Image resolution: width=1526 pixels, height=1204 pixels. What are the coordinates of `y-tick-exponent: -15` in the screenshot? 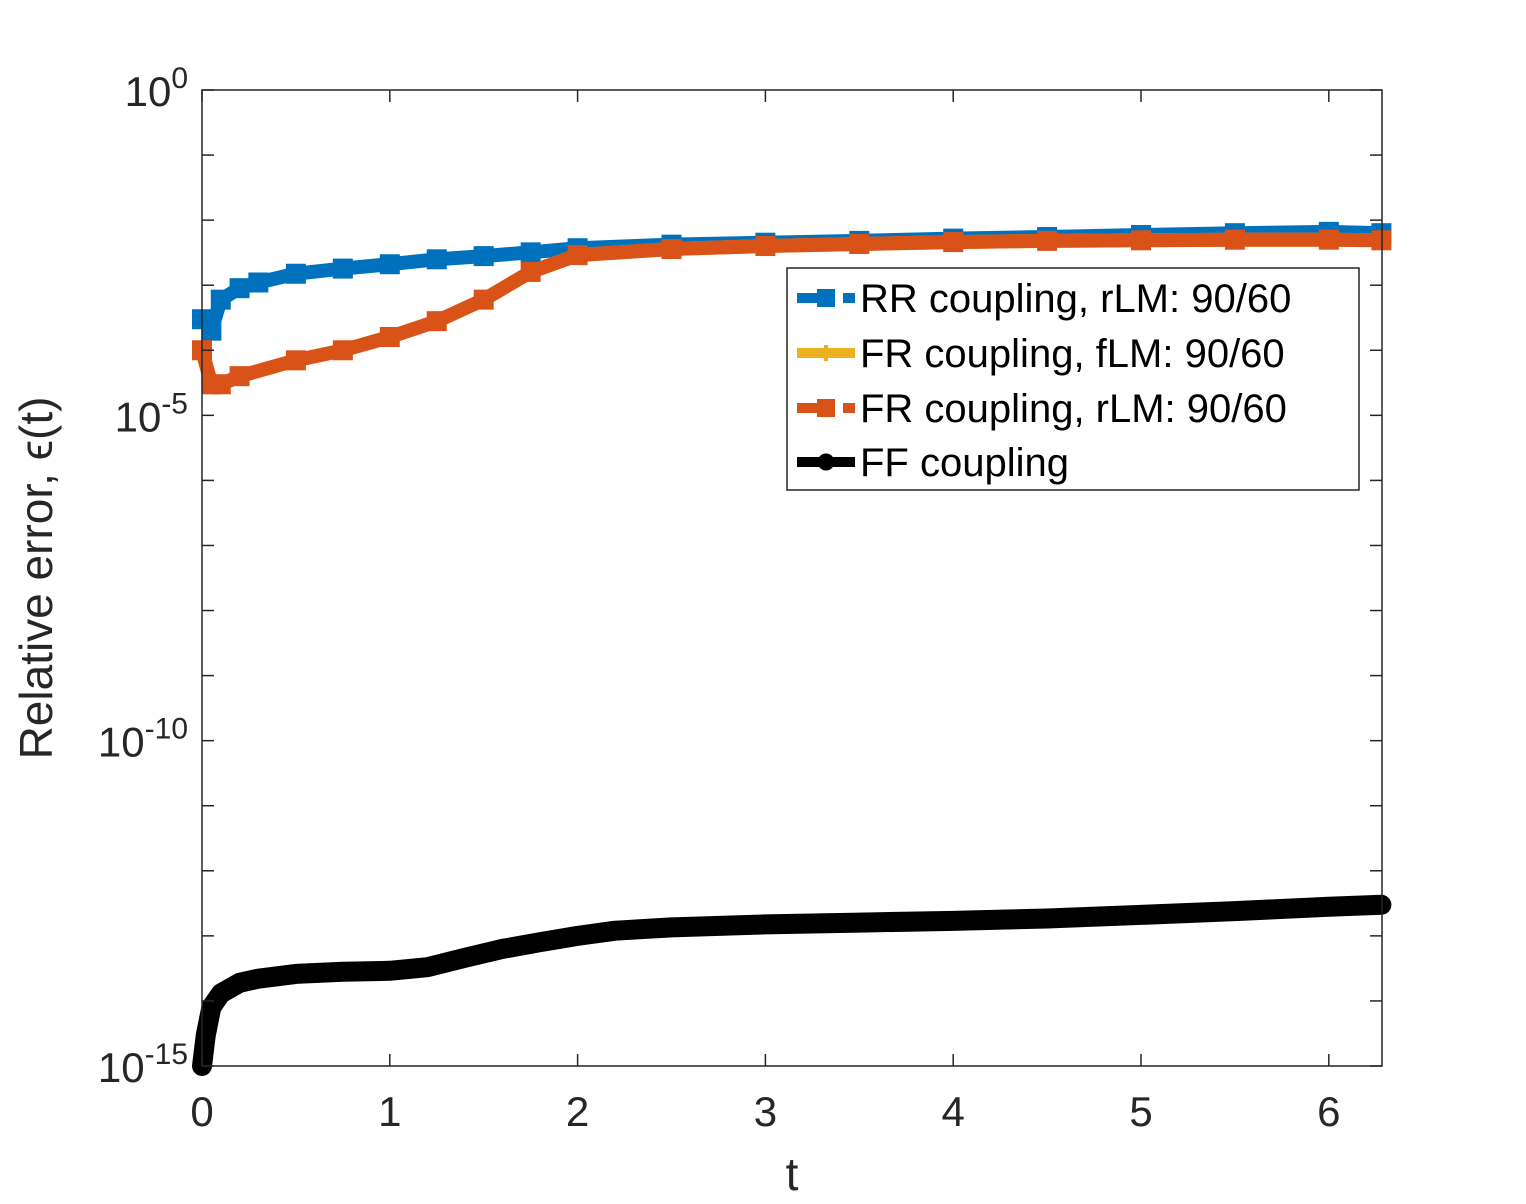 It's located at (166, 1054).